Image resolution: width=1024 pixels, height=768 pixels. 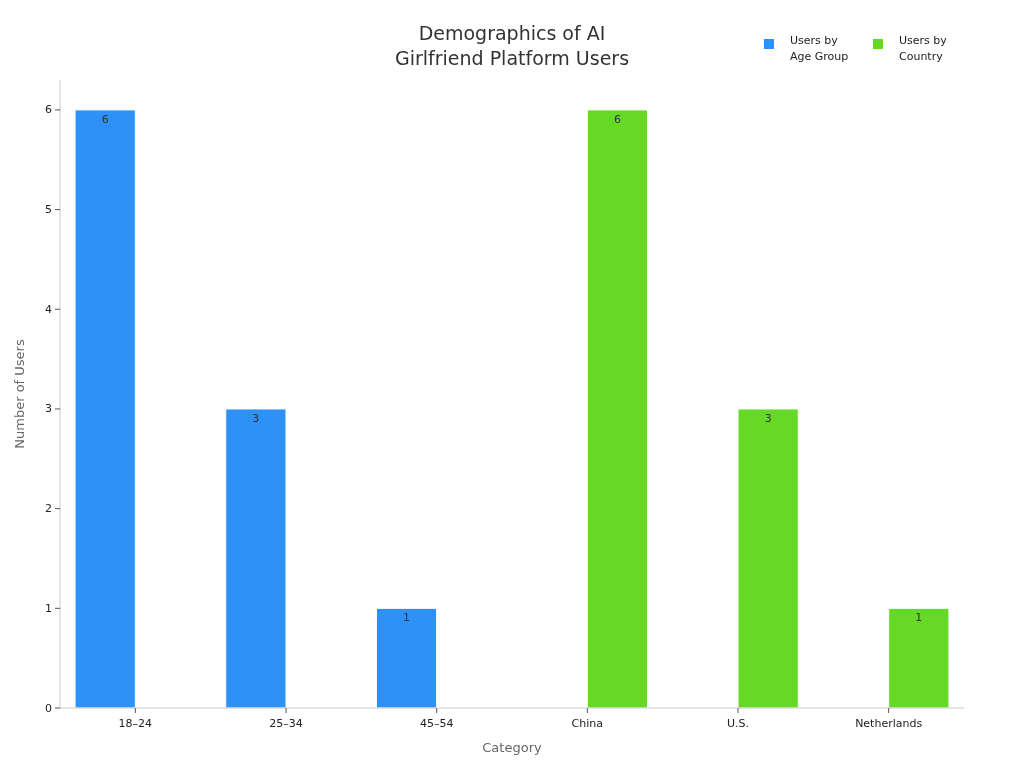 I want to click on x-axis-title: Category, so click(x=512, y=747).